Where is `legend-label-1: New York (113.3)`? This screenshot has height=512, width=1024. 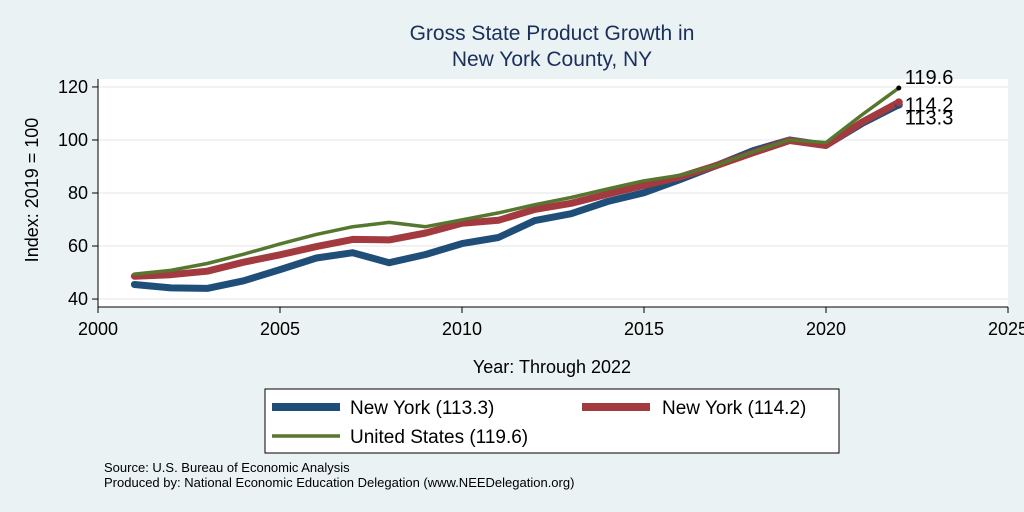 legend-label-1: New York (113.3) is located at coordinates (422, 408).